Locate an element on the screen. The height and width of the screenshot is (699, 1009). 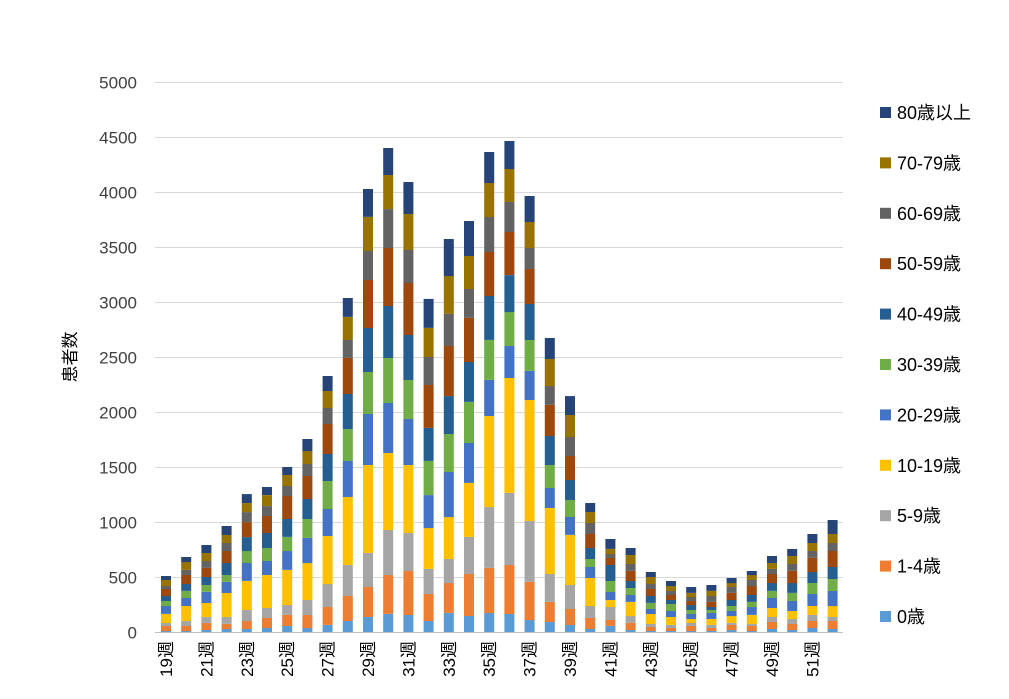
legend-label: 60-69歳 is located at coordinates (929, 214).